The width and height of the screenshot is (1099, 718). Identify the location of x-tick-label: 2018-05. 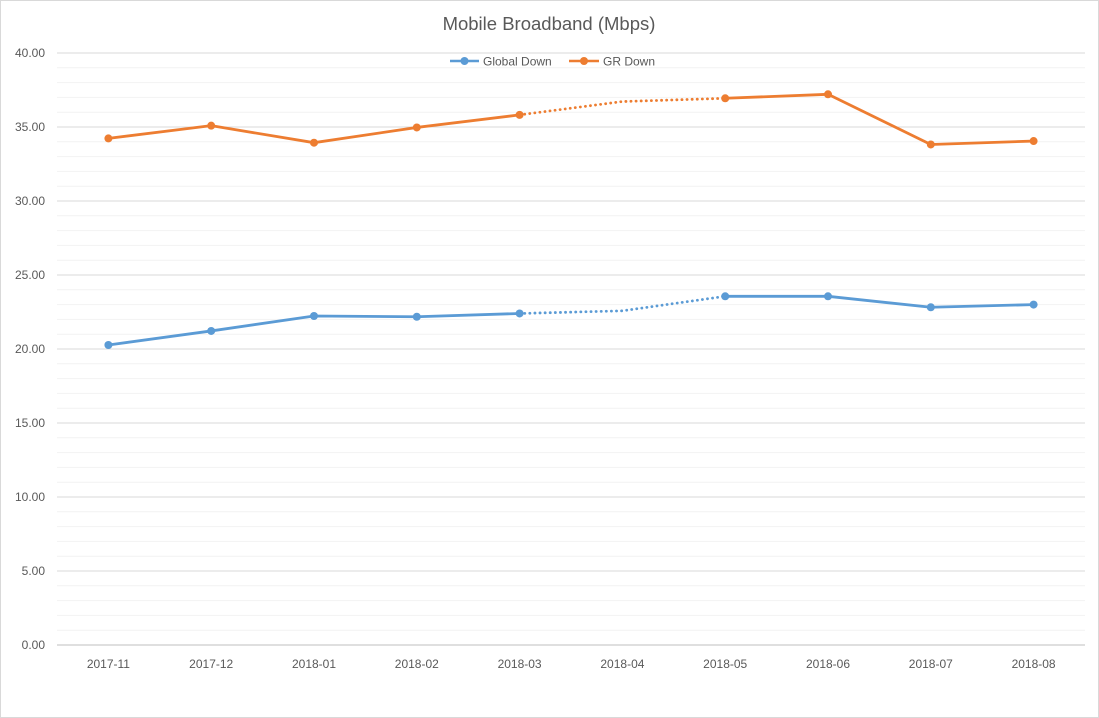
(725, 664).